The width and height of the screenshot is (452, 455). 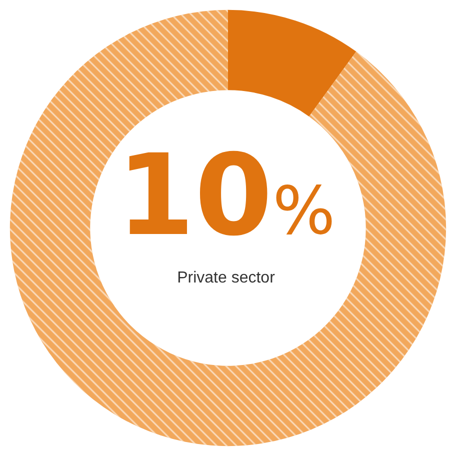 What do you see at coordinates (226, 278) in the screenshot?
I see `slice-label: Private sector` at bounding box center [226, 278].